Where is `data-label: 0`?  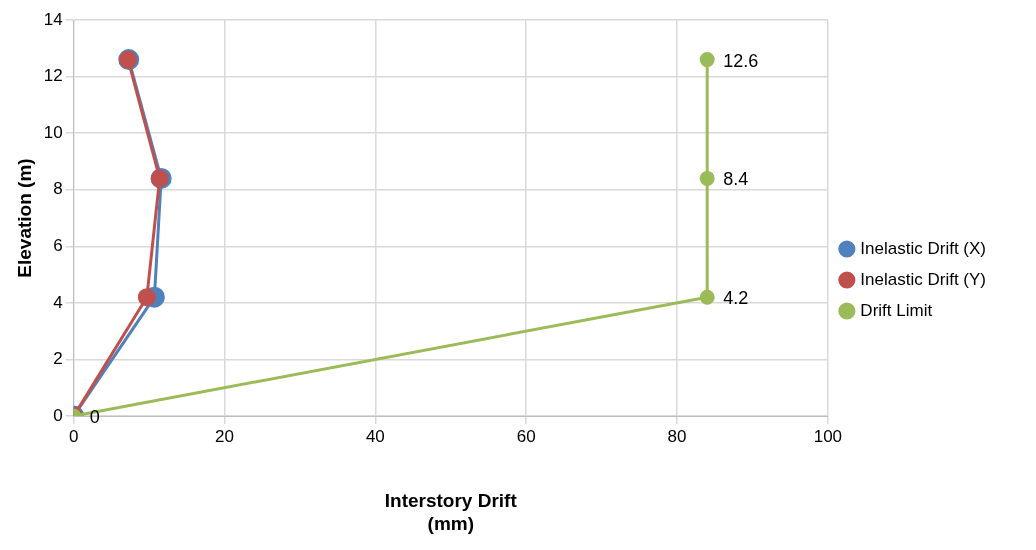 data-label: 0 is located at coordinates (94, 416).